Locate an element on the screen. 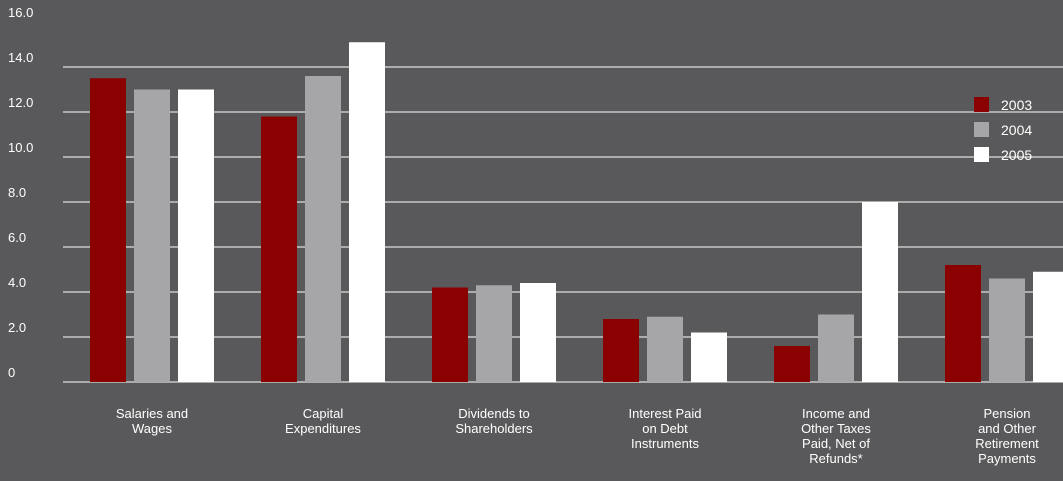 This screenshot has height=481, width=1063. y-tick-label: 4.0 is located at coordinates (17, 282).